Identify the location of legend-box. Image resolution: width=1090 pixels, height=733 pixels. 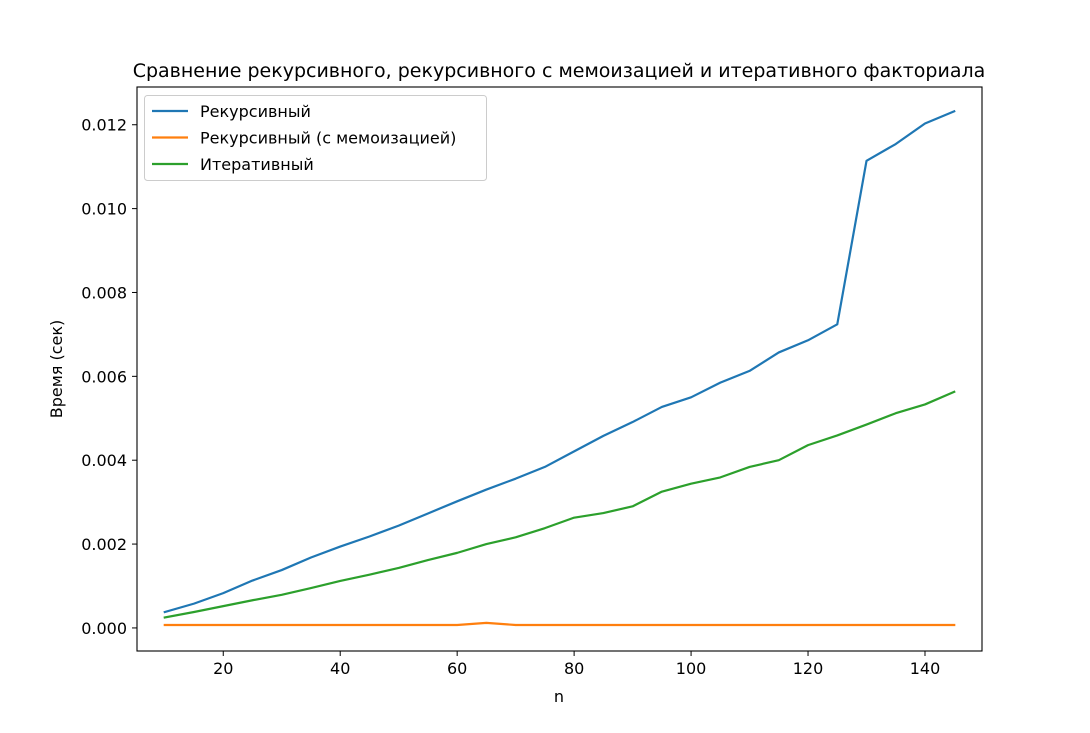
(315, 138).